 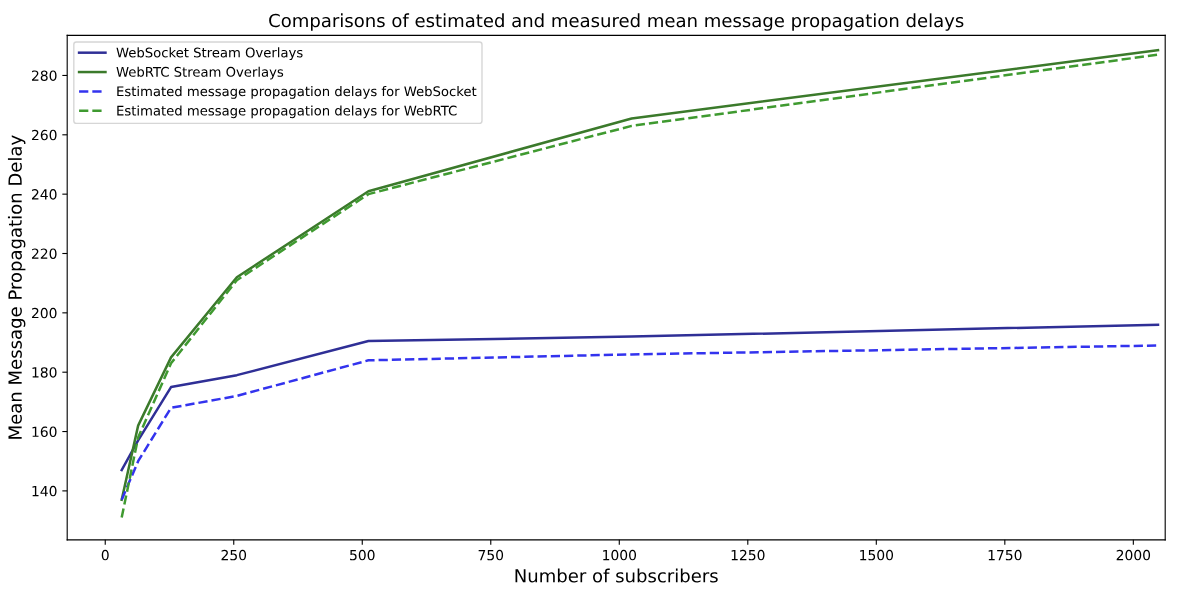 I want to click on y-tick-label: 240, so click(x=44, y=194).